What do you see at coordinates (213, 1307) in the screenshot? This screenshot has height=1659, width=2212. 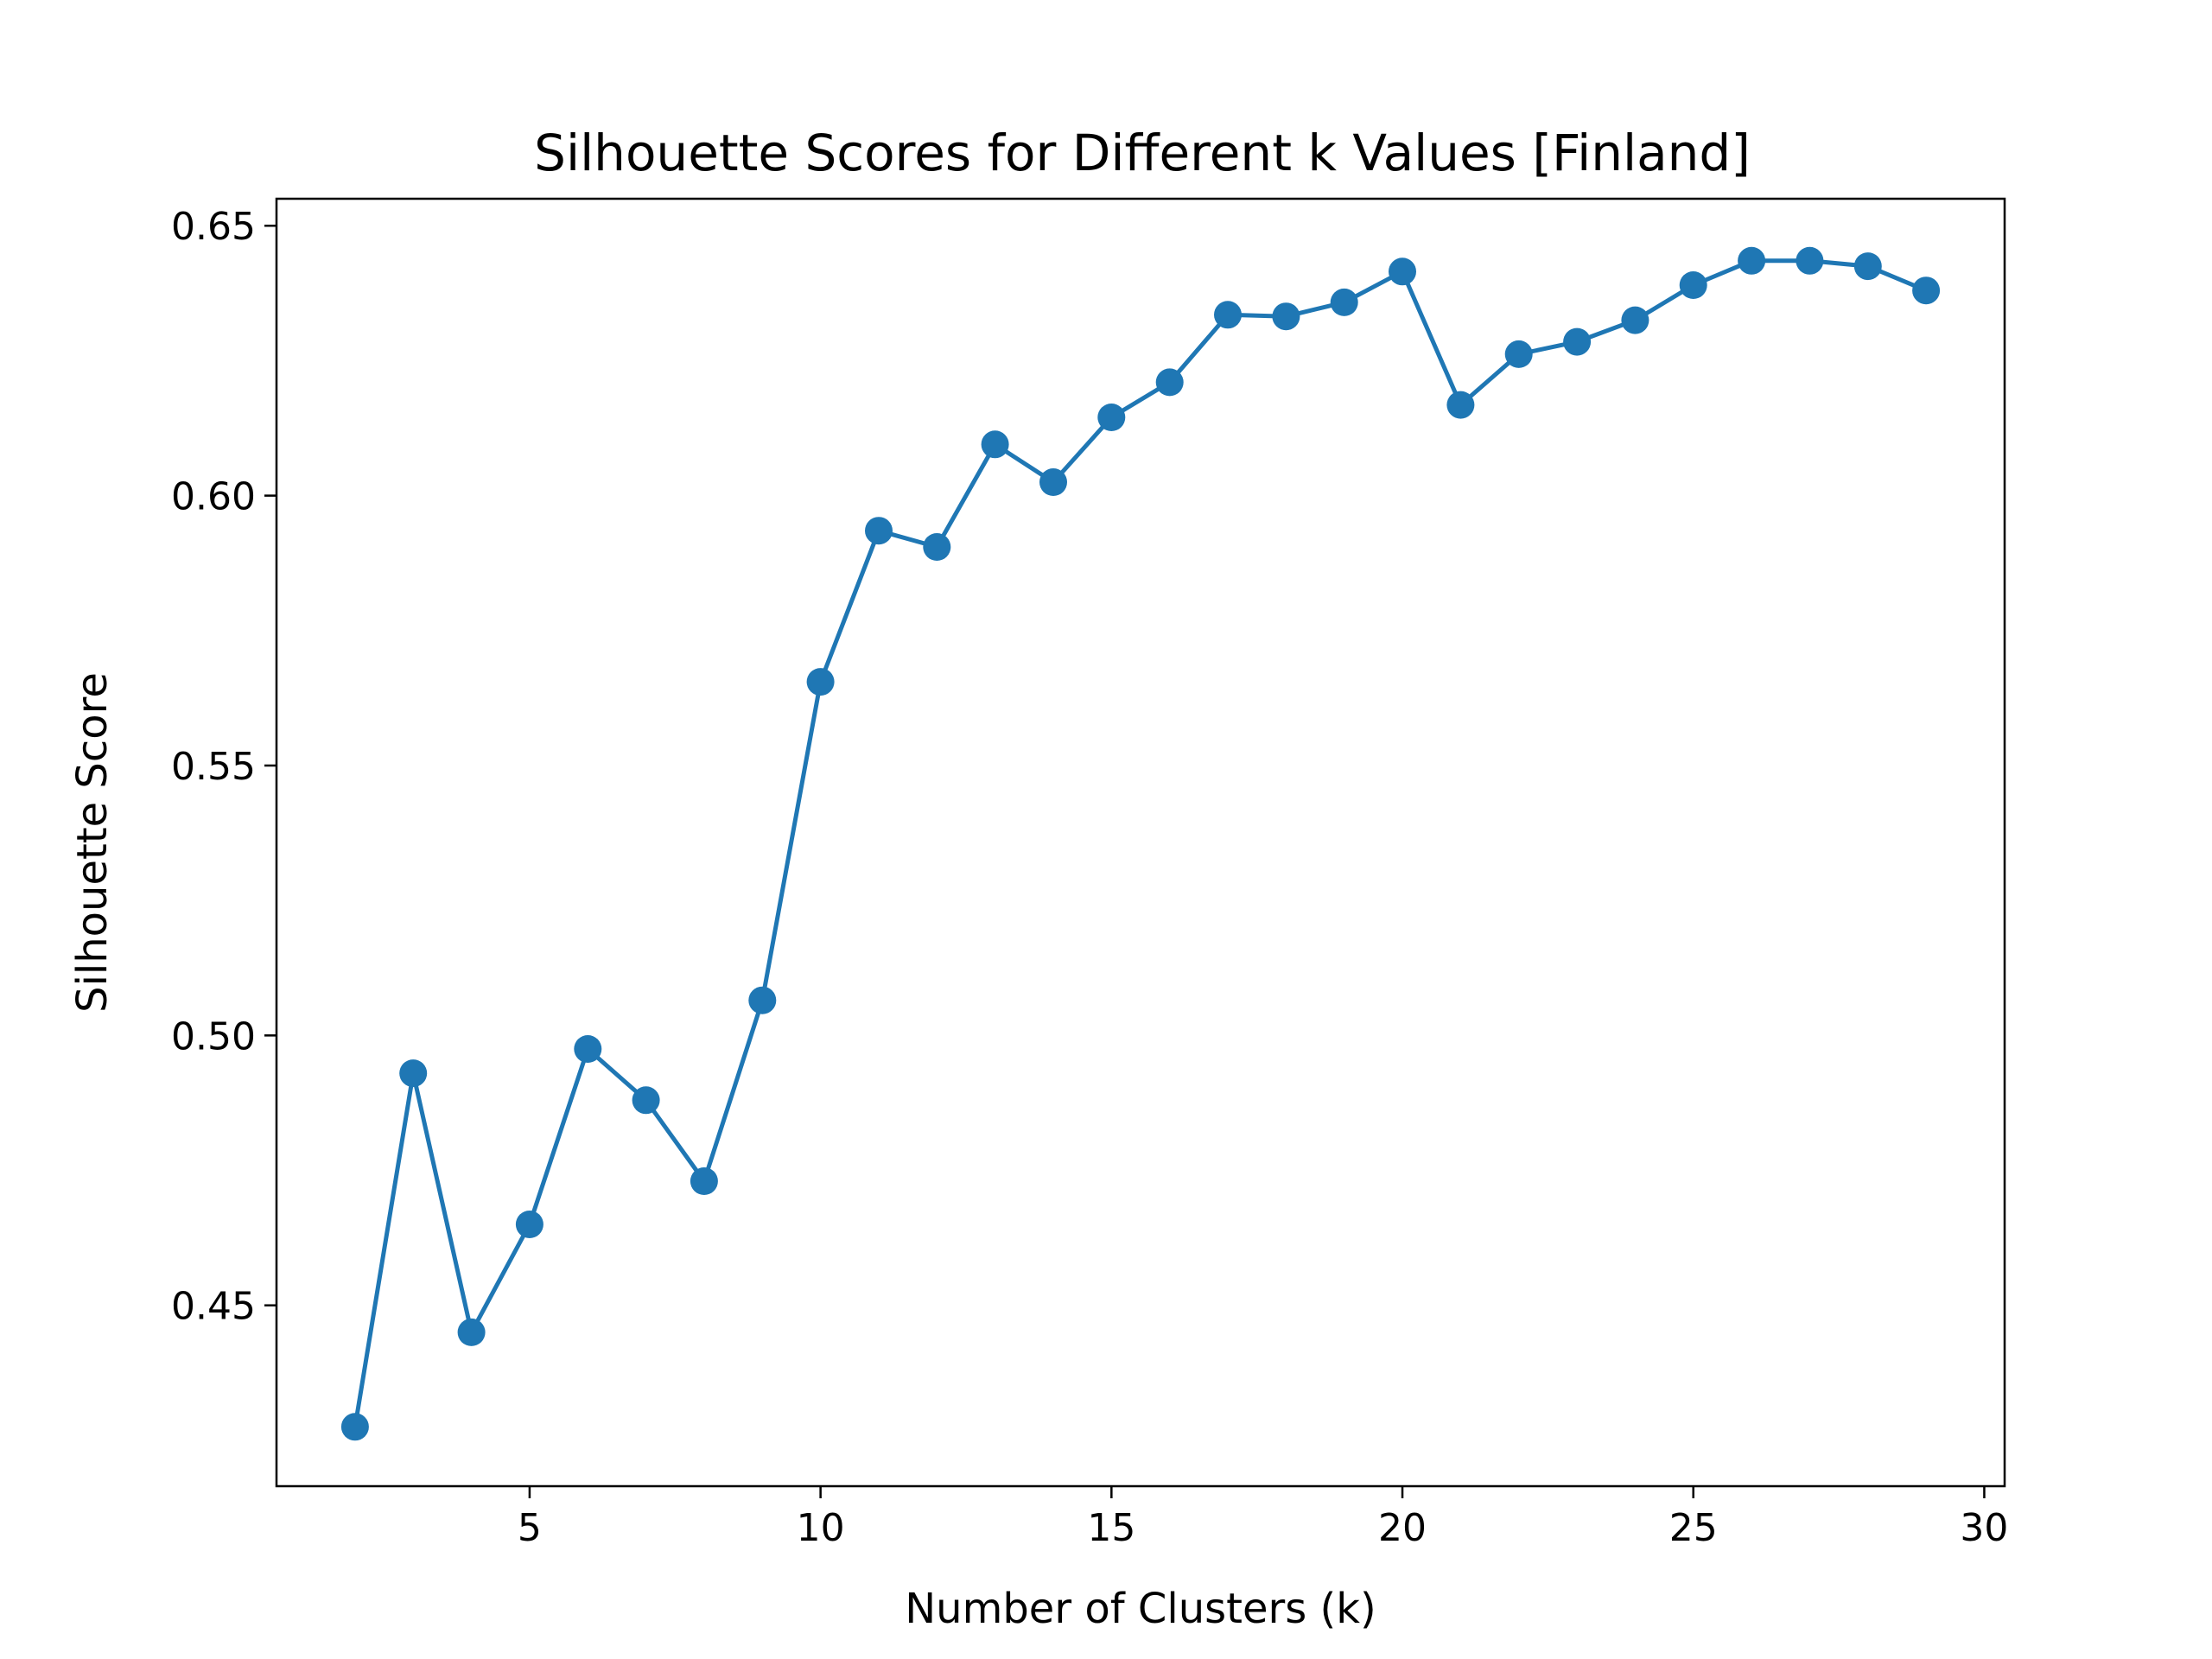 I see `y-tick-label: 0.45` at bounding box center [213, 1307].